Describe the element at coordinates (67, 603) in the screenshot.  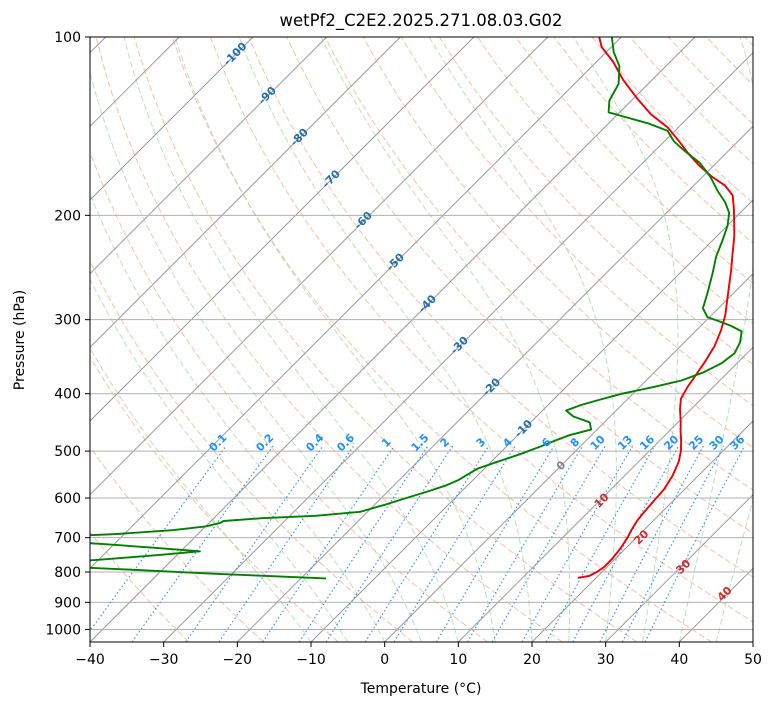
I see `y-tick-label: 900` at that location.